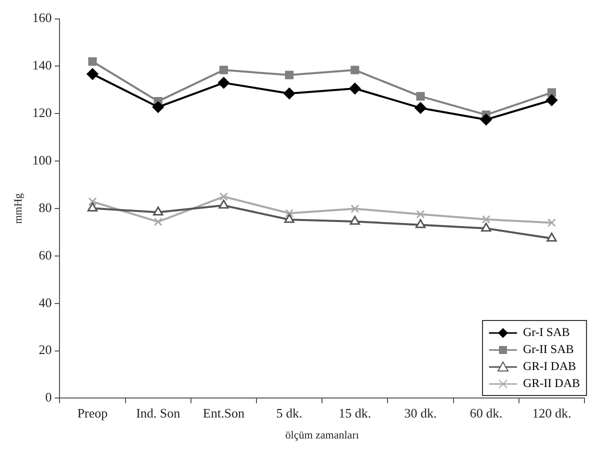 This screenshot has width=599, height=454. I want to click on legend-label: GR-II DAB, so click(551, 383).